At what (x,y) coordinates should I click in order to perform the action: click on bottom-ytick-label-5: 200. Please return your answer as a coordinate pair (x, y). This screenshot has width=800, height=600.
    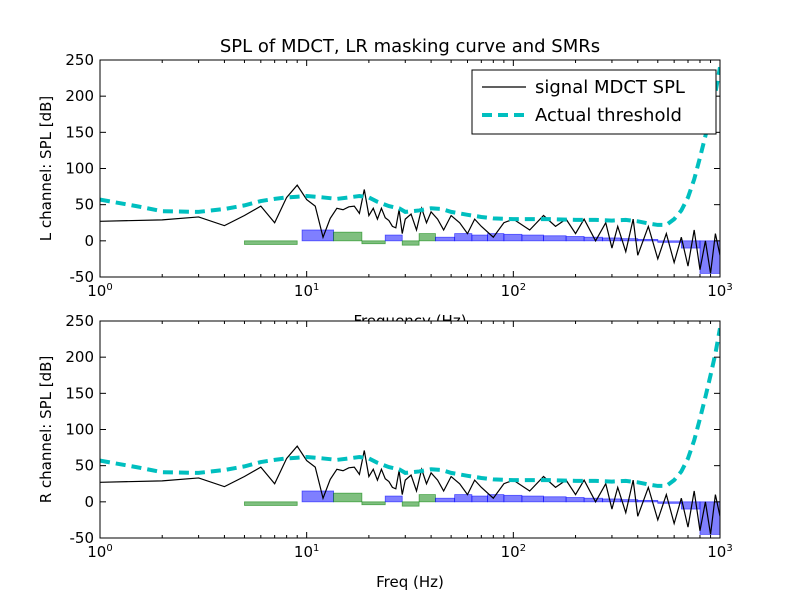
    Looking at the image, I should click on (79, 357).